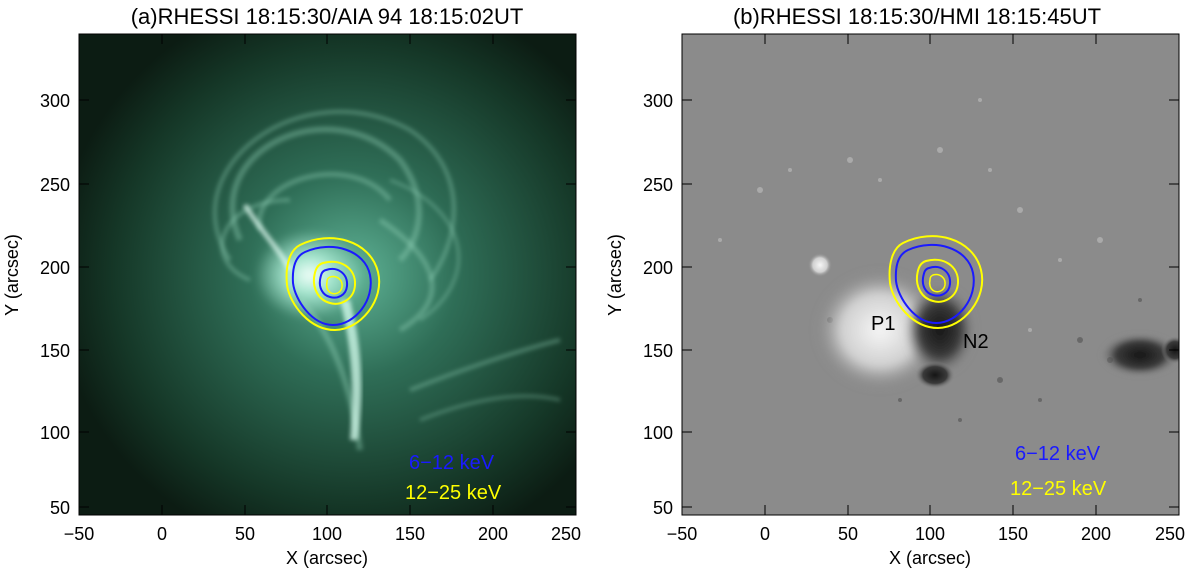 This screenshot has height=573, width=1200. What do you see at coordinates (658, 433) in the screenshot?
I see `panel-b-ytick: 100` at bounding box center [658, 433].